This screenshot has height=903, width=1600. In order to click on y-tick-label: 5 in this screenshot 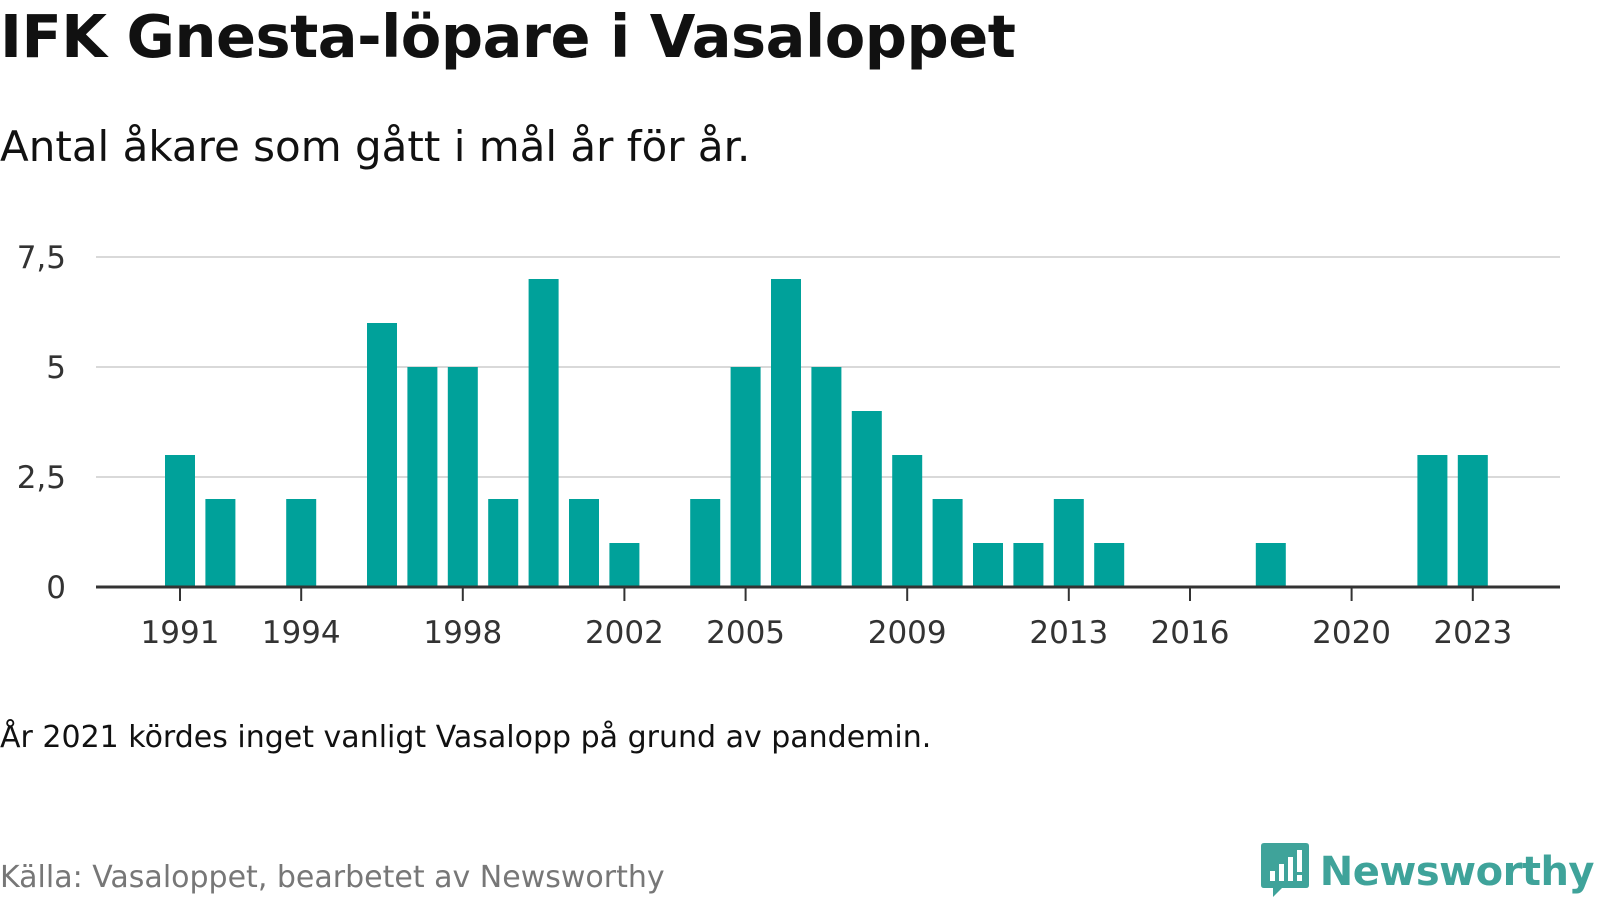, I will do `click(56, 368)`.